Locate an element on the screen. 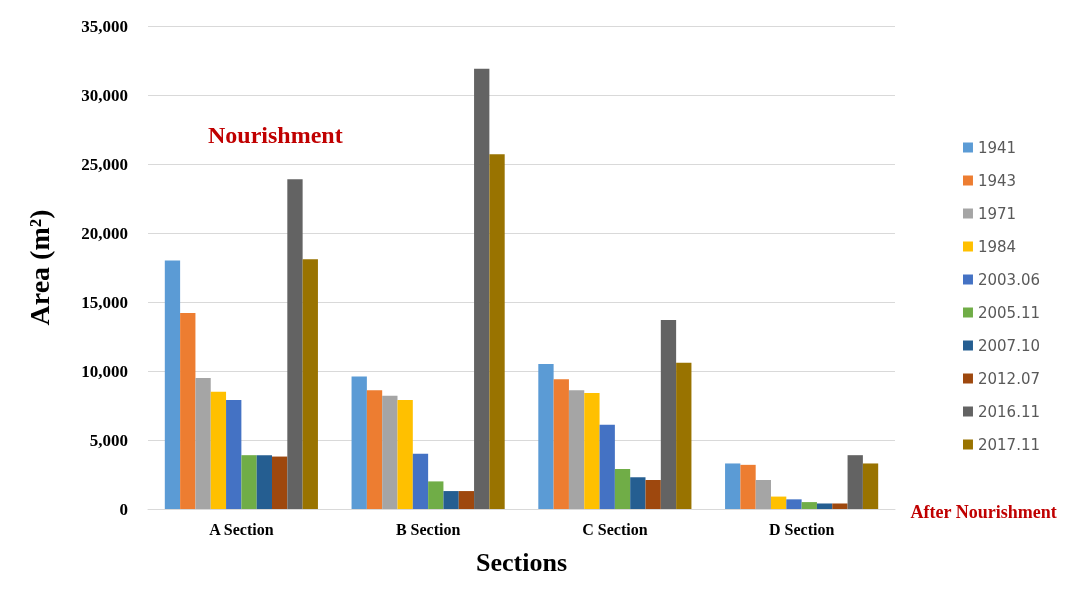 The width and height of the screenshot is (1073, 592). x-tick-label: A Section is located at coordinates (241, 529).